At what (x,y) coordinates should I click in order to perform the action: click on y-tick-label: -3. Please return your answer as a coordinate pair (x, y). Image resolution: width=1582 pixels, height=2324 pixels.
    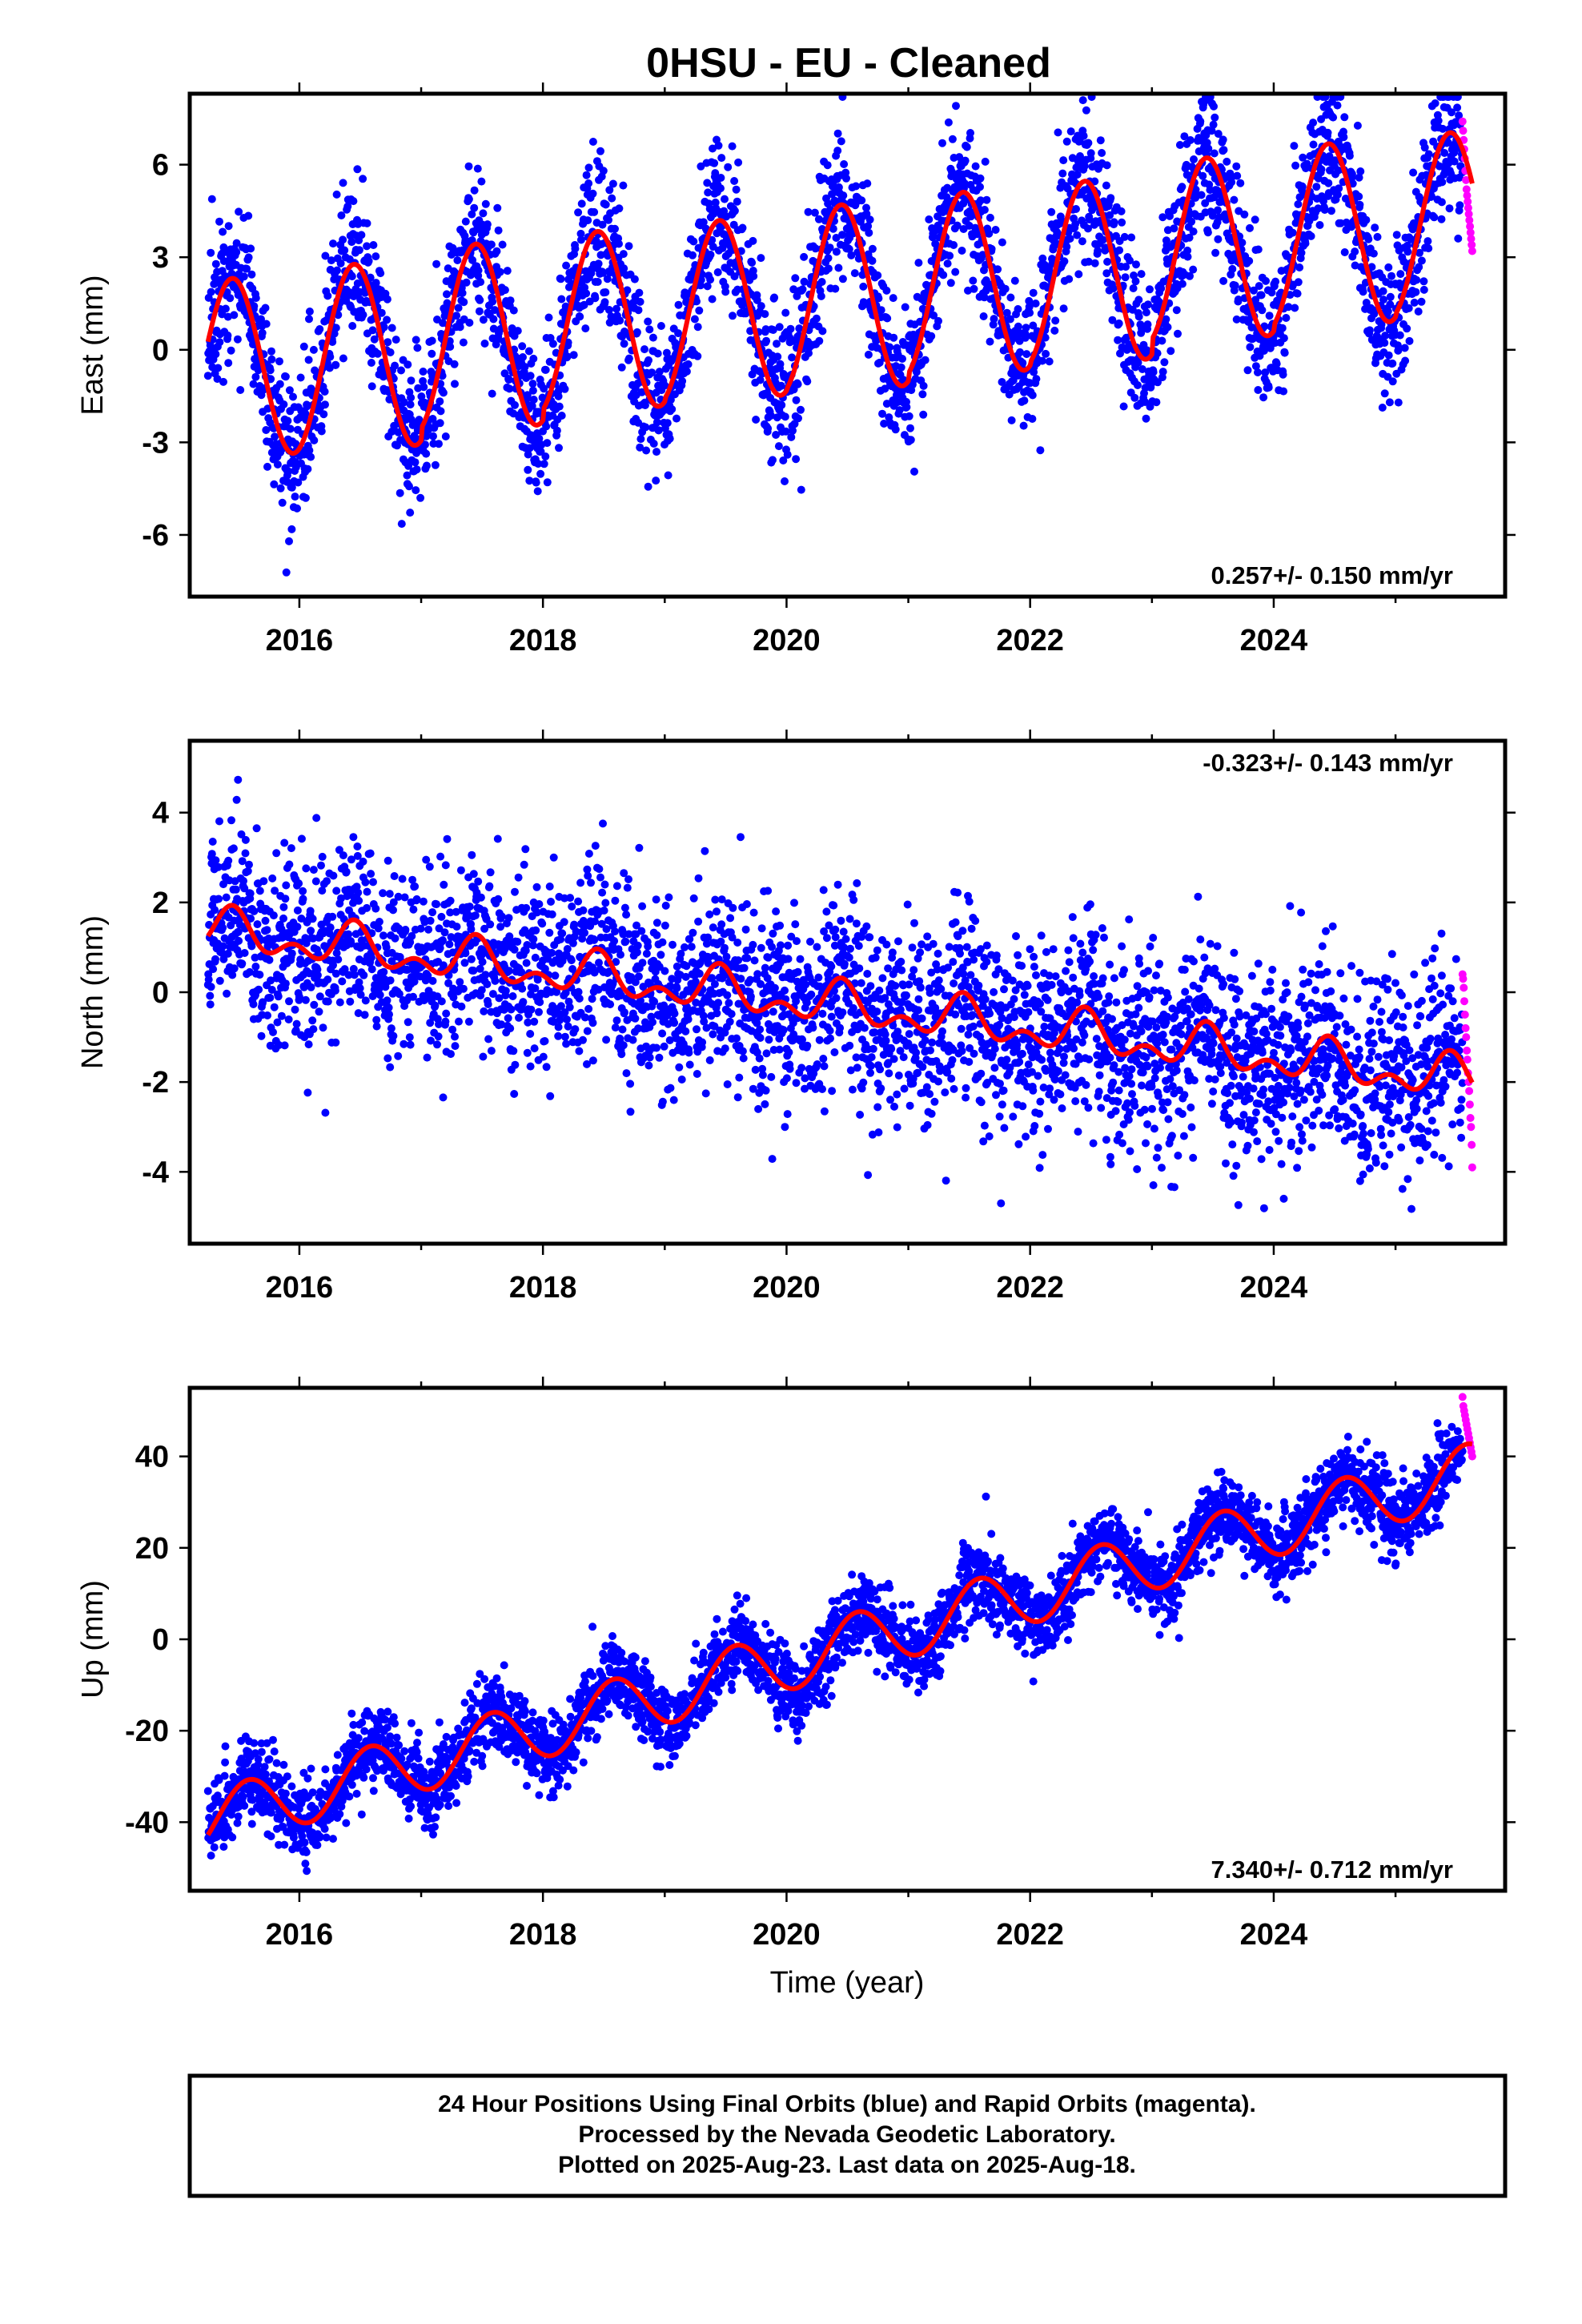
    Looking at the image, I should click on (155, 443).